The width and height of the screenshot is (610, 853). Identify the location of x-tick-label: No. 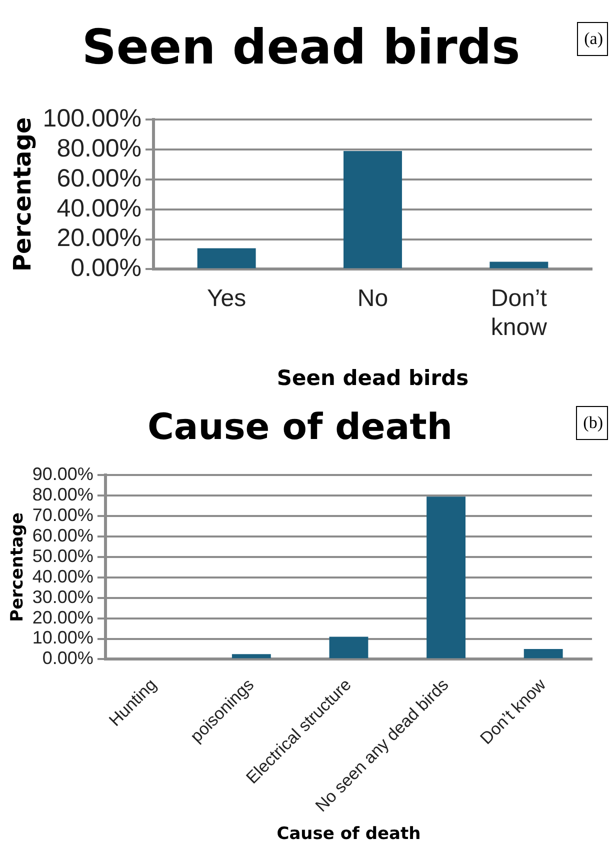
(372, 298).